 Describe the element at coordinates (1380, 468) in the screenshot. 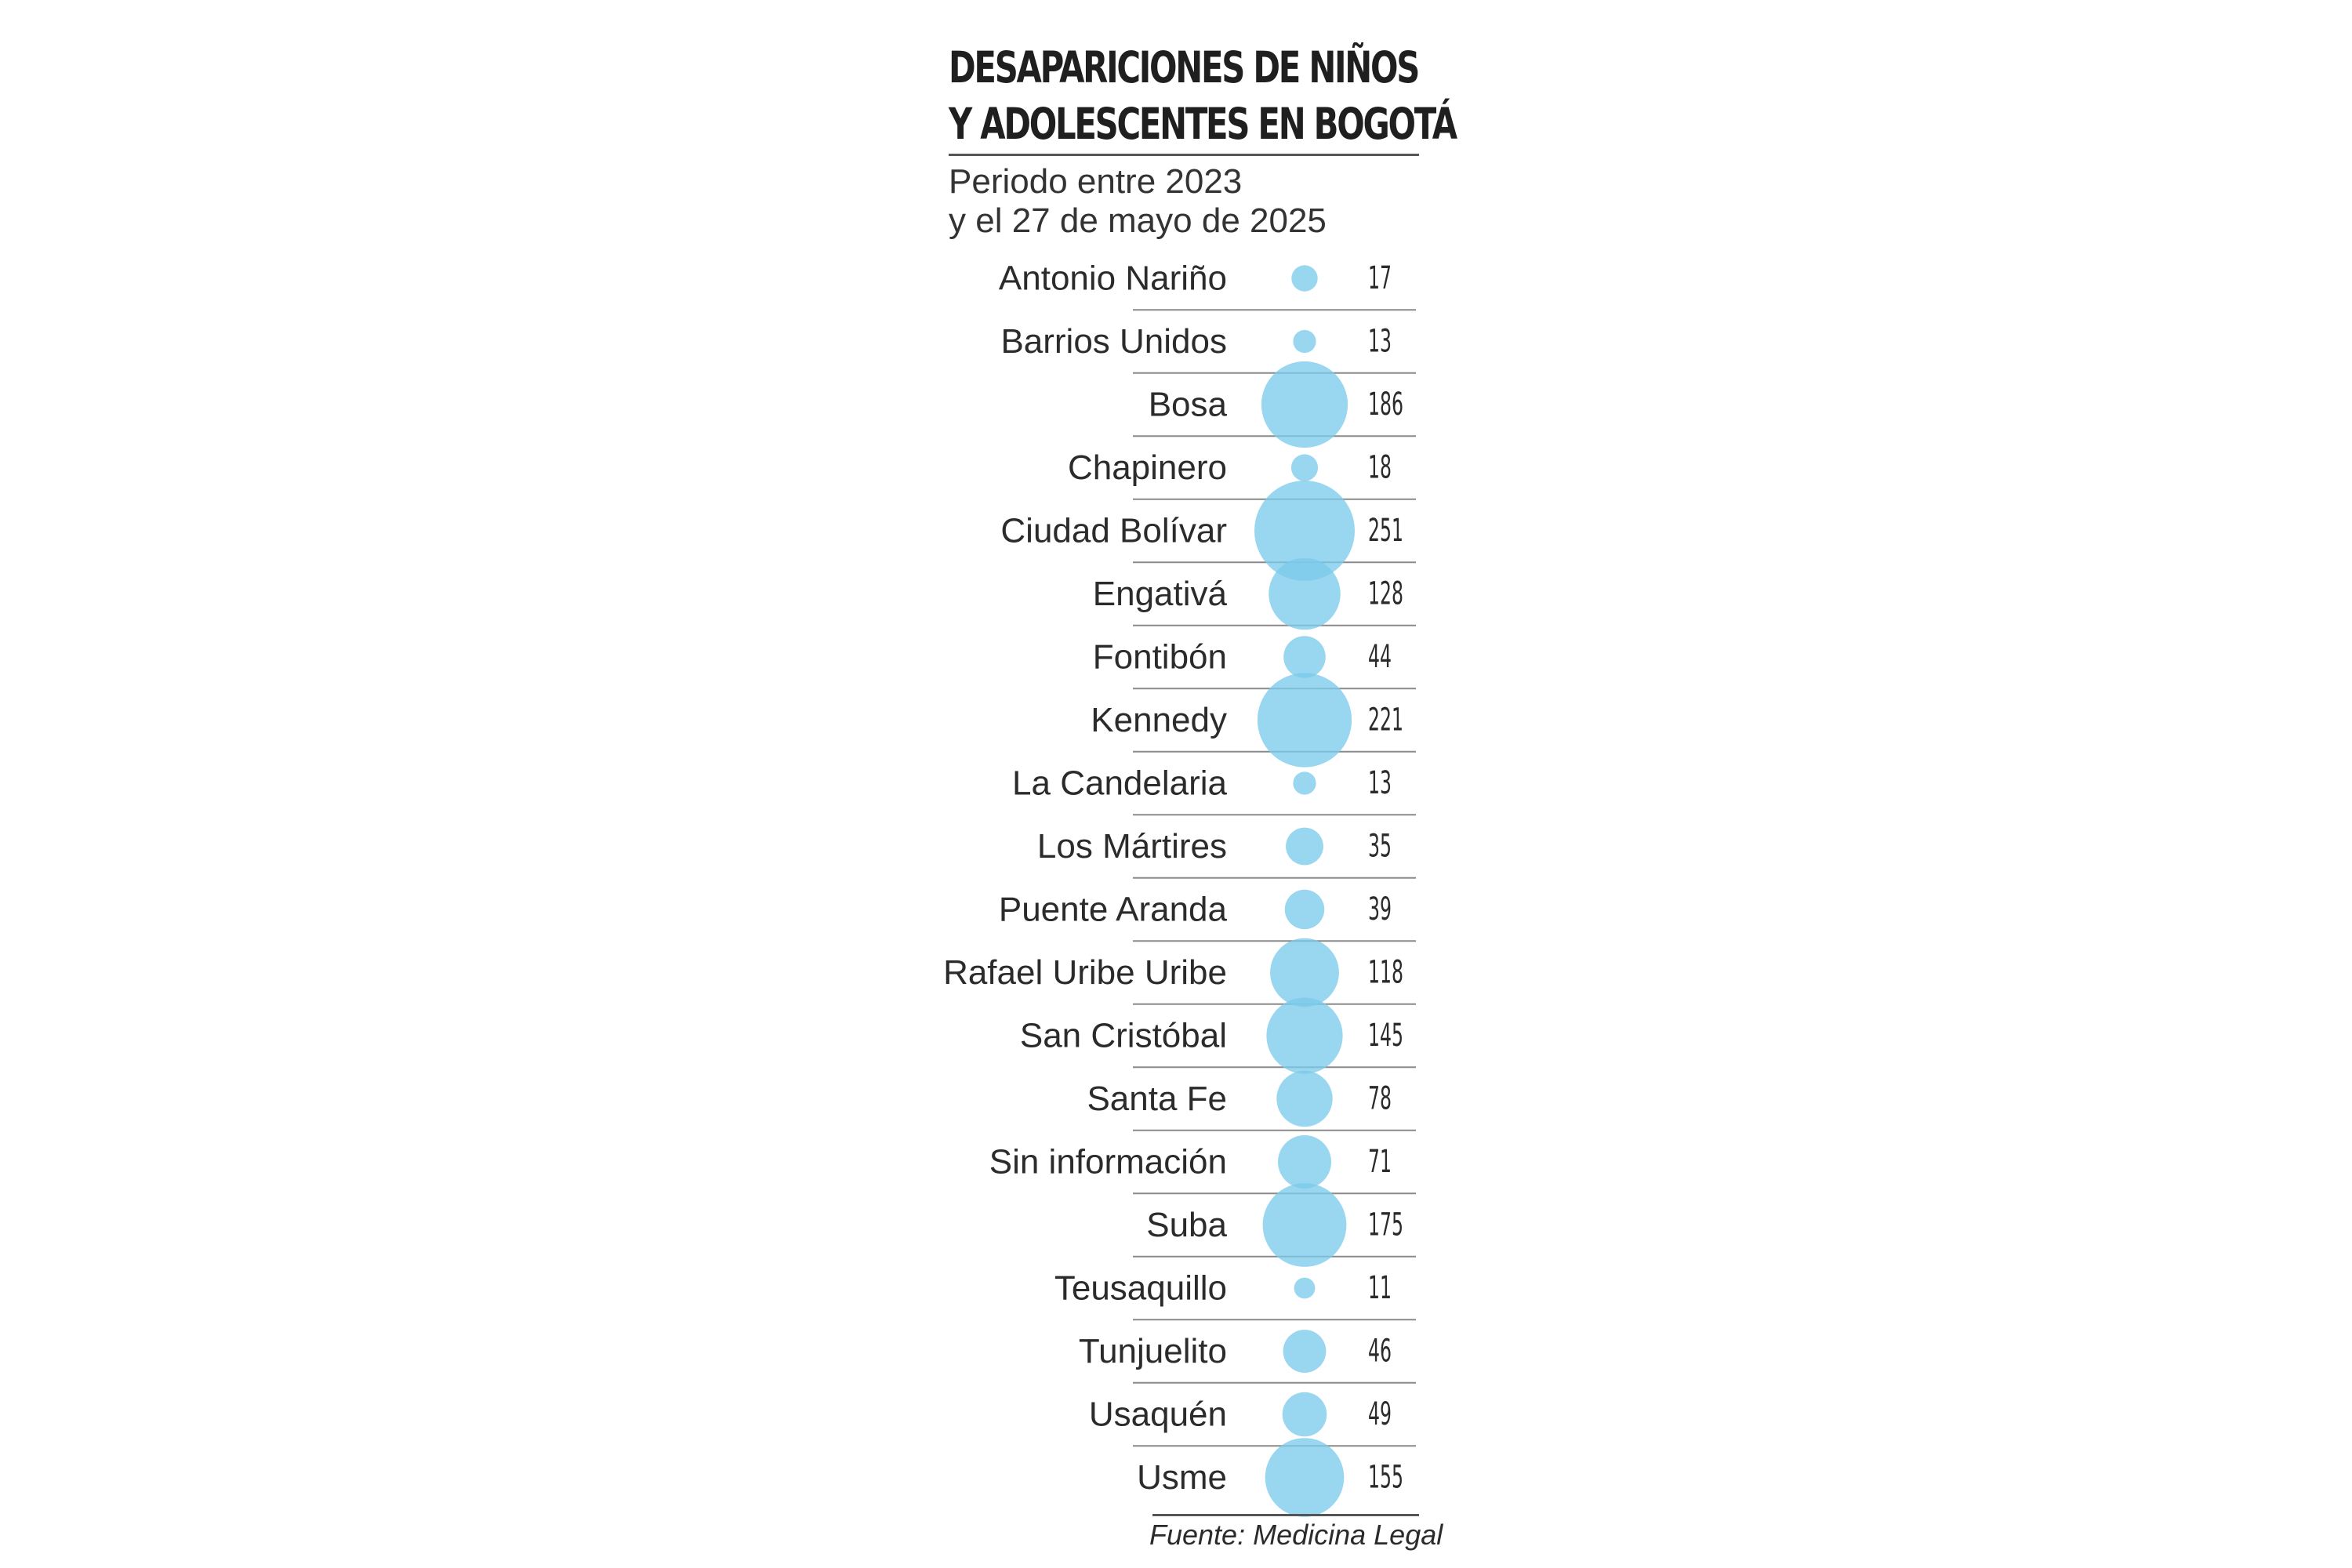

I see `value-label-chapinero: 18` at that location.